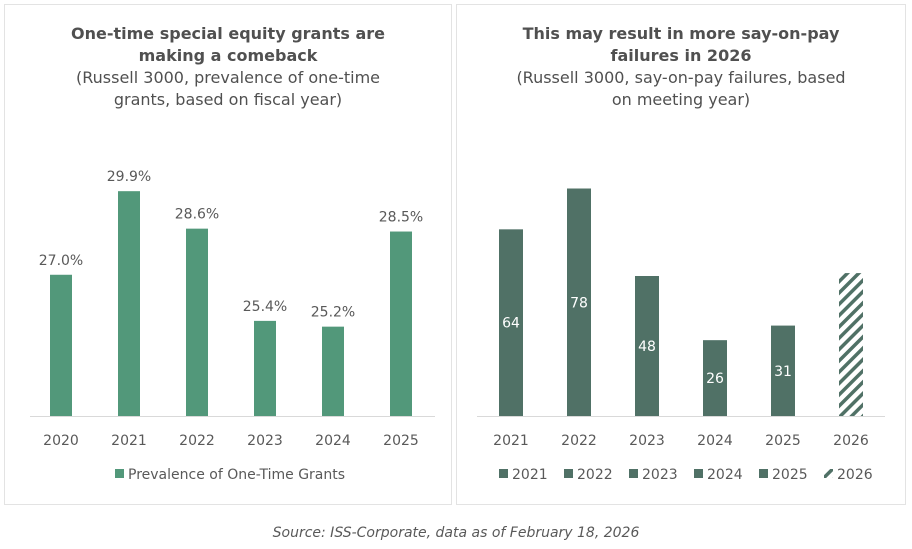 The width and height of the screenshot is (912, 549). Describe the element at coordinates (681, 99) in the screenshot. I see `right-chart-subtitle-line-2: on meeting year)` at that location.